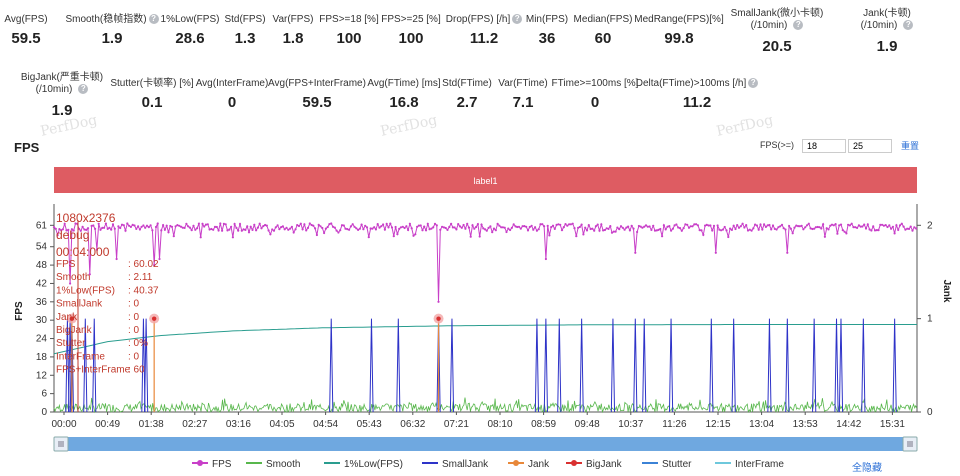 The width and height of the screenshot is (960, 476). Describe the element at coordinates (86, 218) in the screenshot. I see `tooltip-header-line: 1080x2376` at that location.